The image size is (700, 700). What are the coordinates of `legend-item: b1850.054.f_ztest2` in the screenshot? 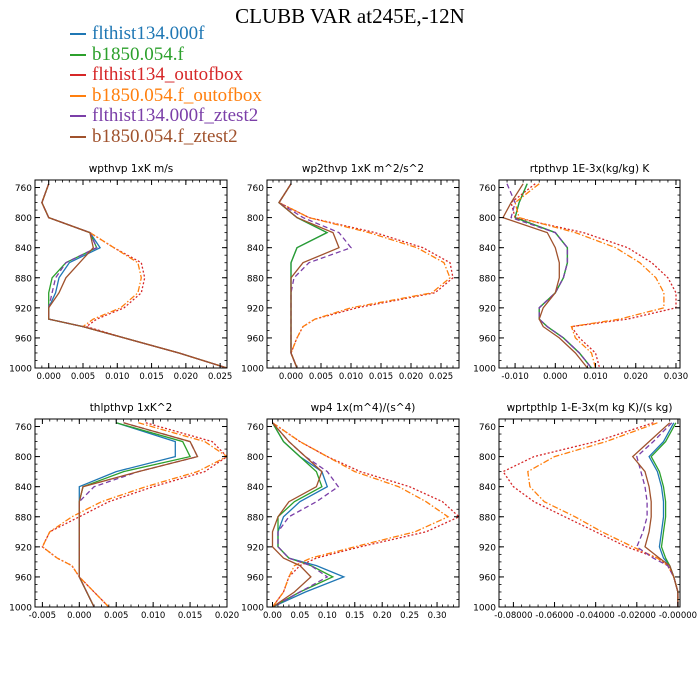 It's located at (166, 136).